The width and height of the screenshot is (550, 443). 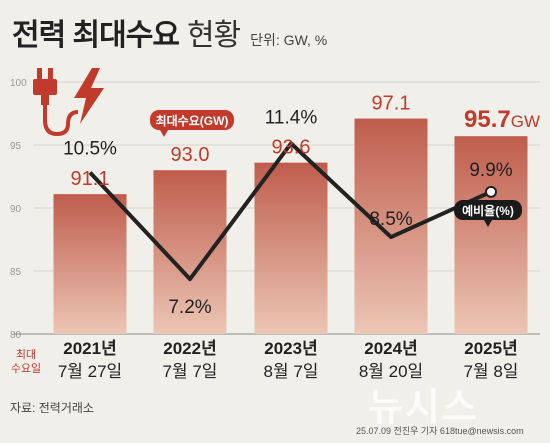 I want to click on bar-value-label: 95.7GW, so click(x=502, y=119).